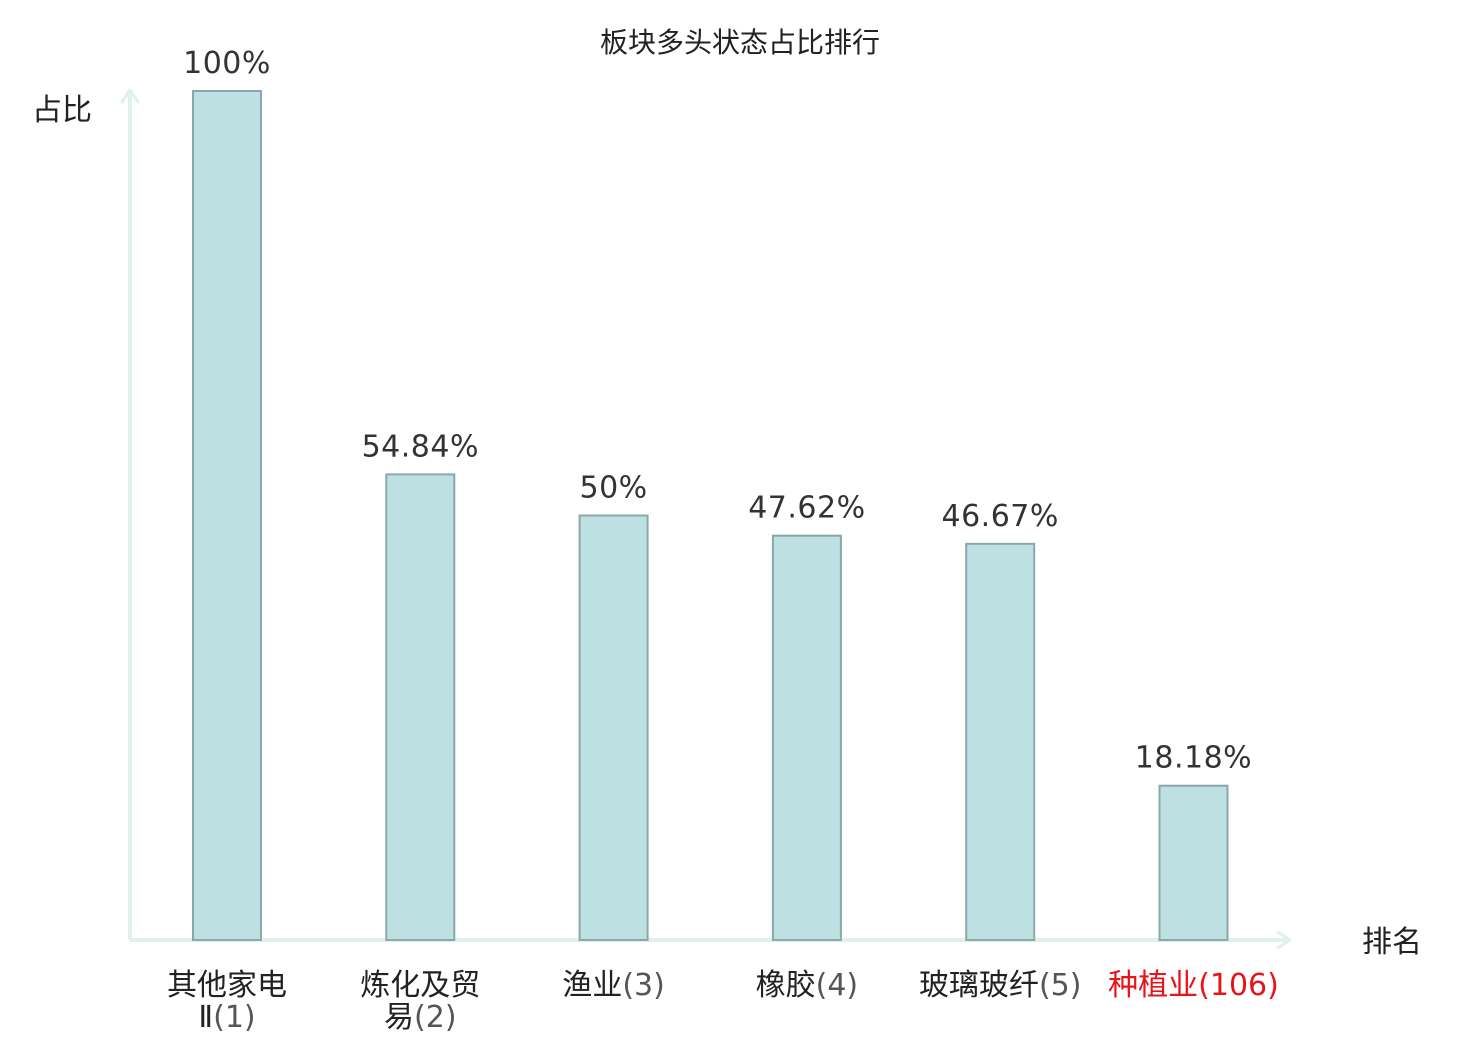 The image size is (1480, 1040). What do you see at coordinates (227, 985) in the screenshot?
I see `x-tick-label: 其他家电` at bounding box center [227, 985].